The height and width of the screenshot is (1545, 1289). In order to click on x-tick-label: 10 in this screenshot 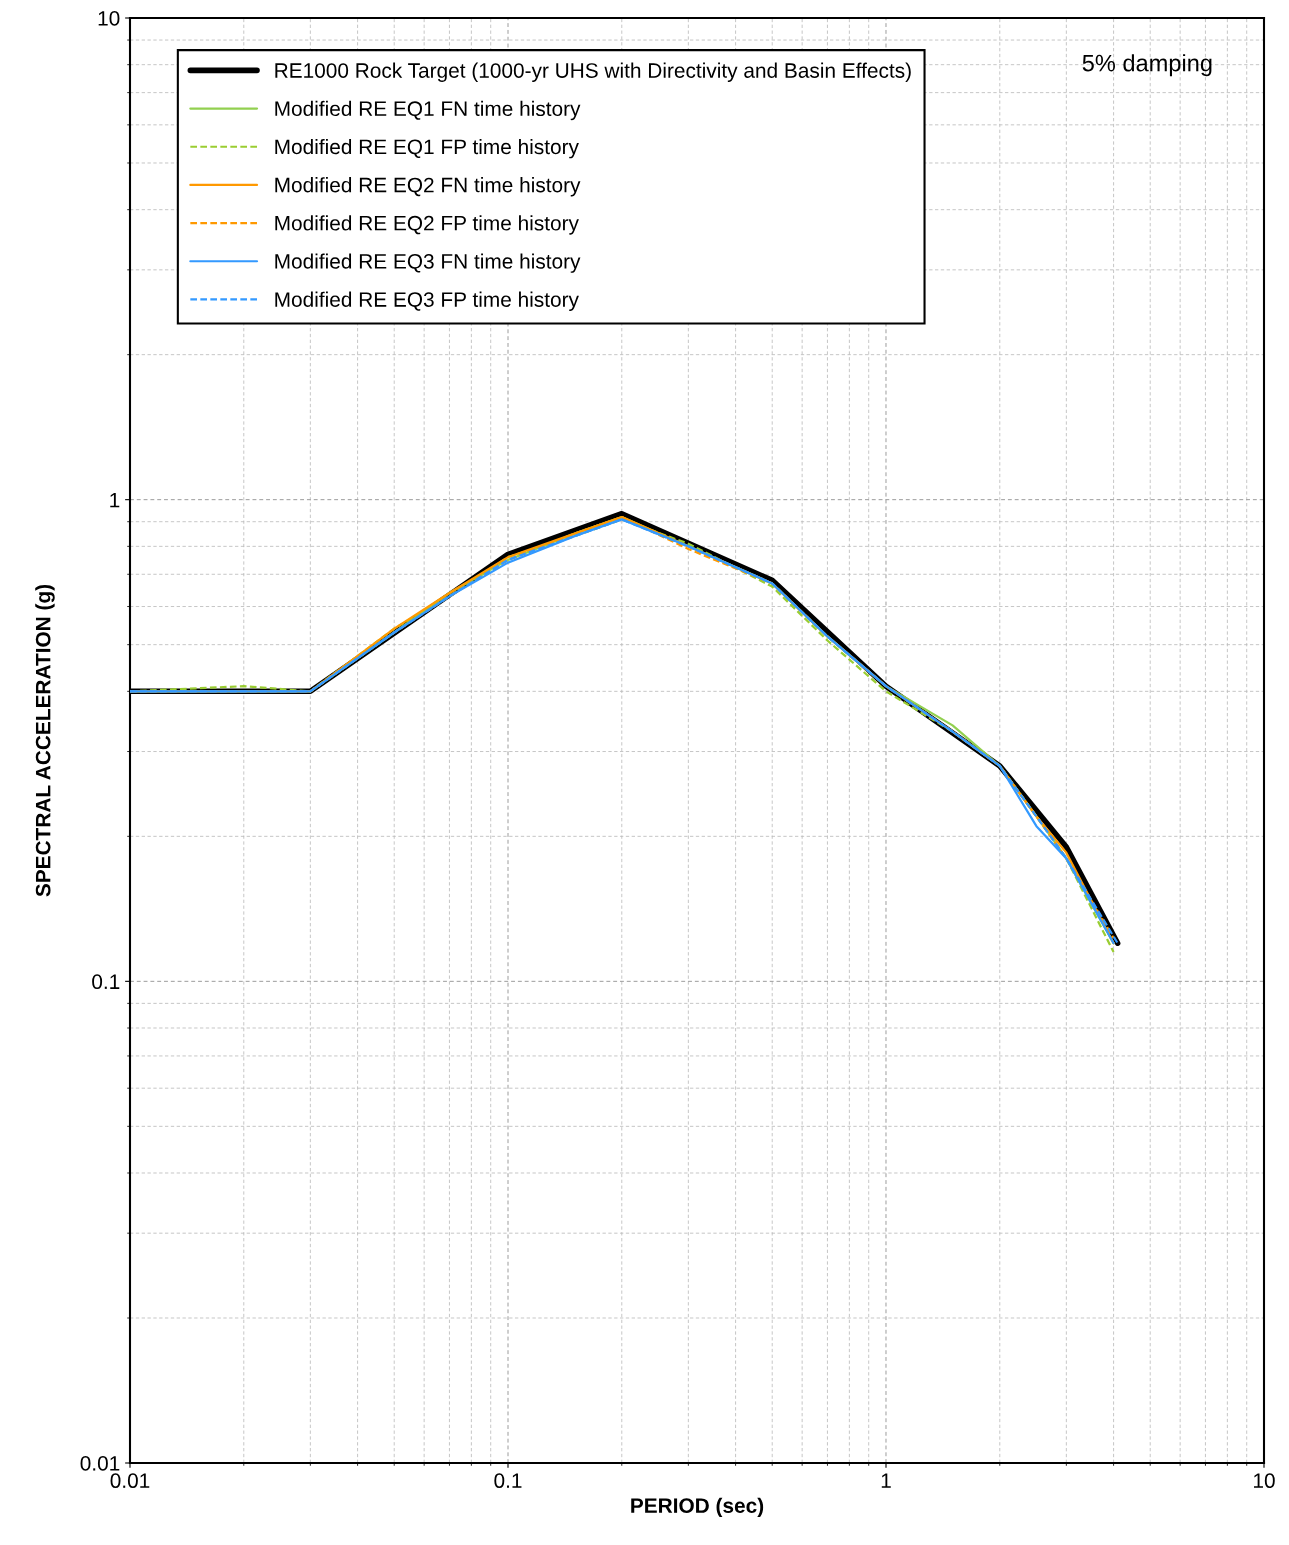, I will do `click(1264, 1481)`.